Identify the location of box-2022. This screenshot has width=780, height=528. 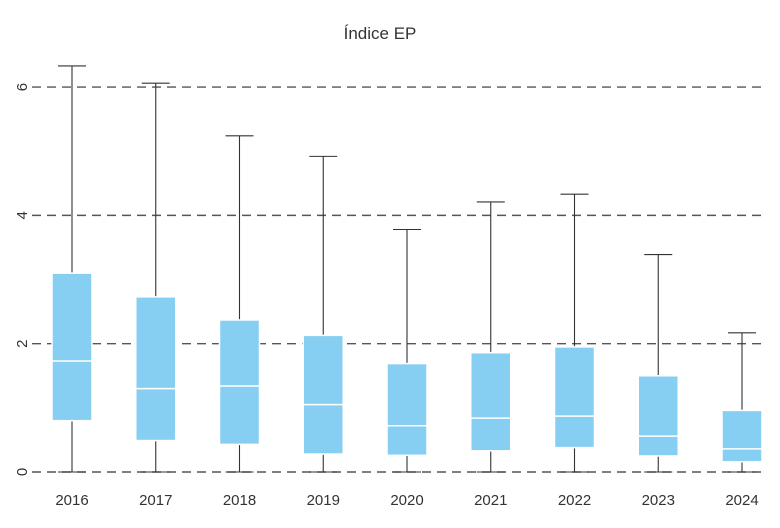
(574, 333).